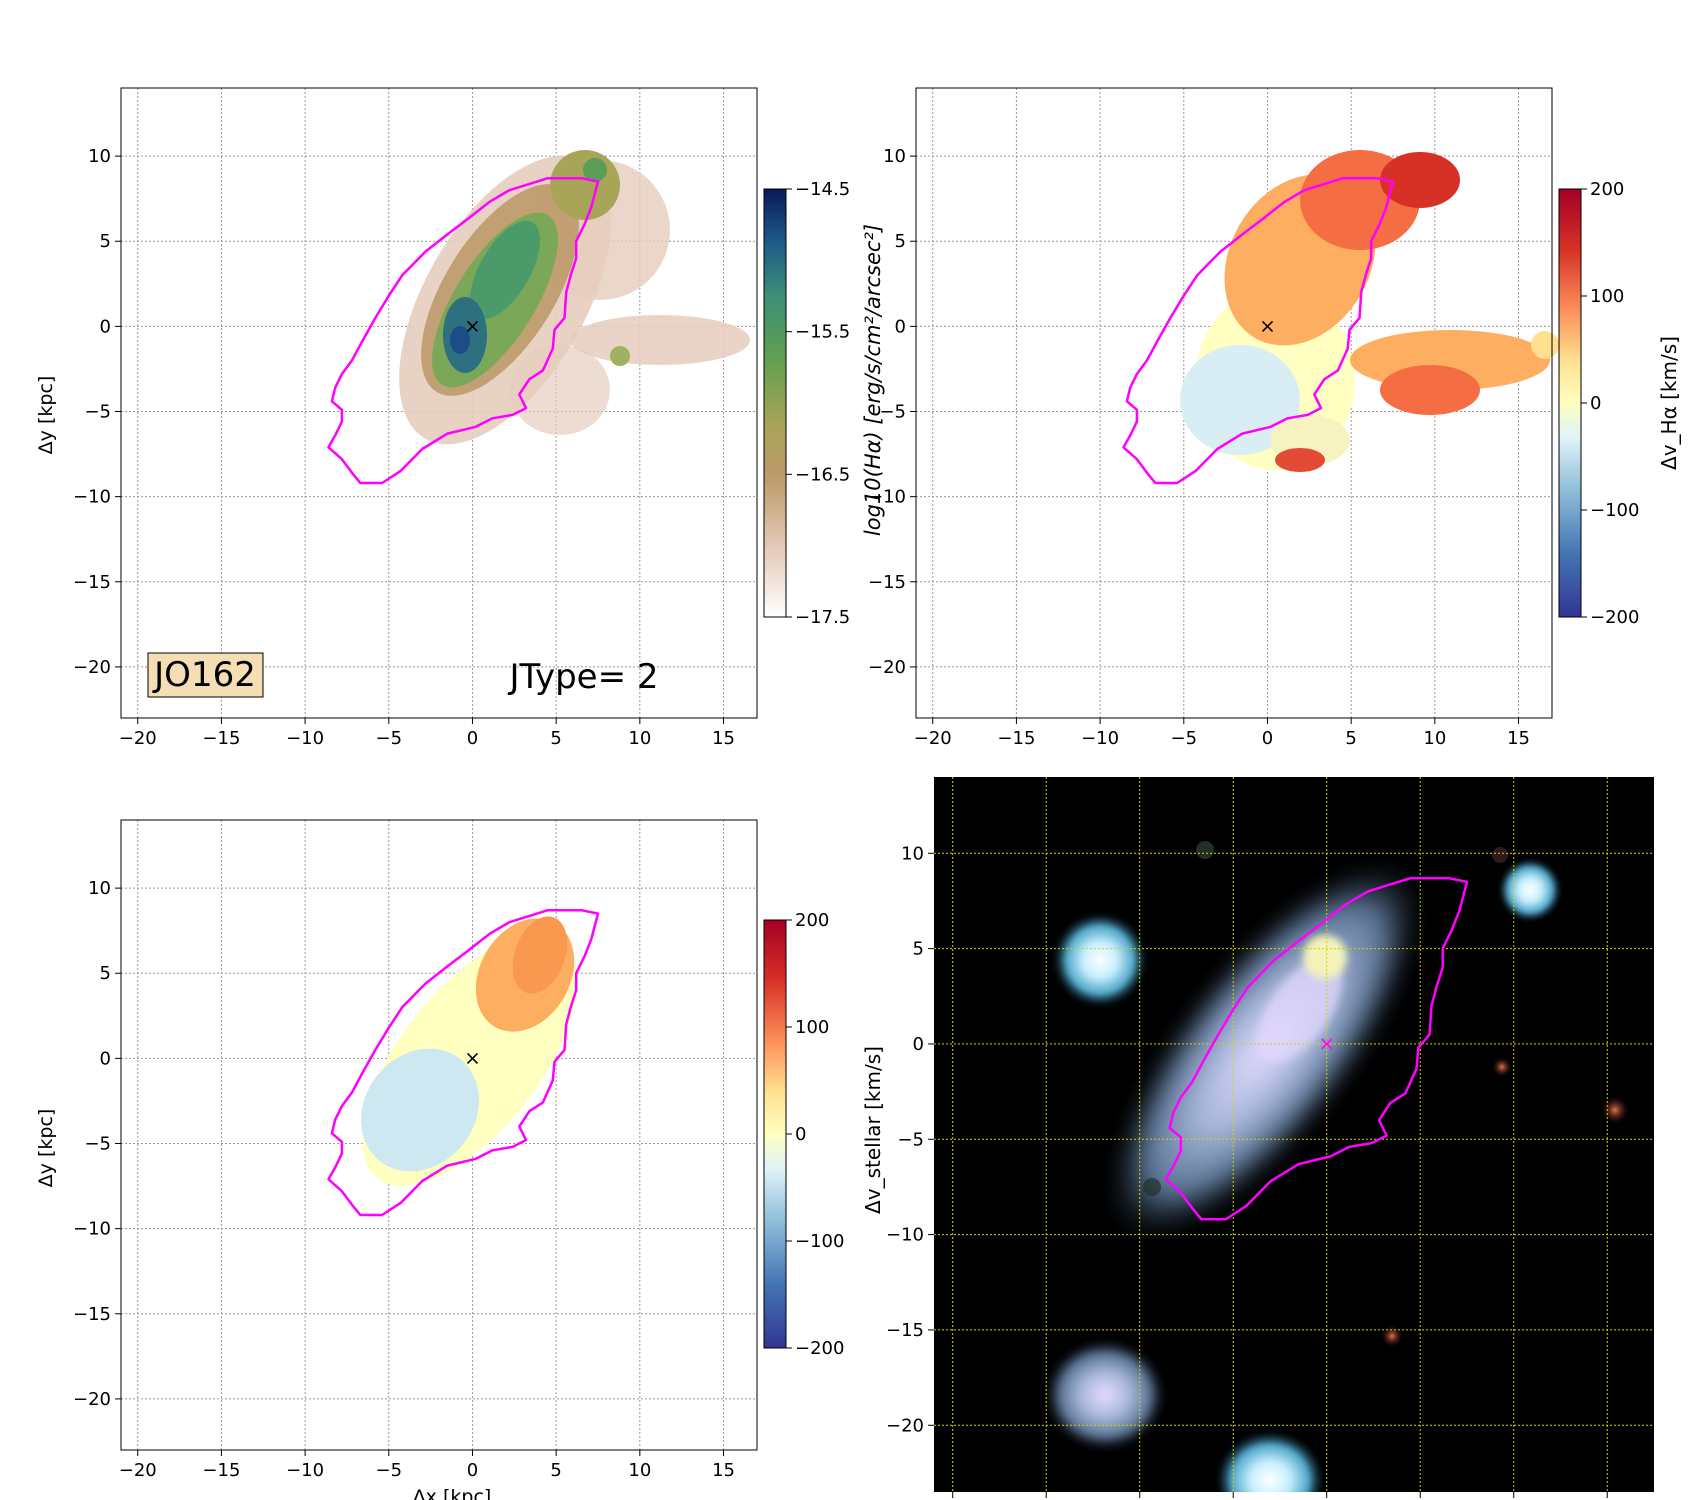  I want to click on x-tick-label: 5, so click(555, 738).